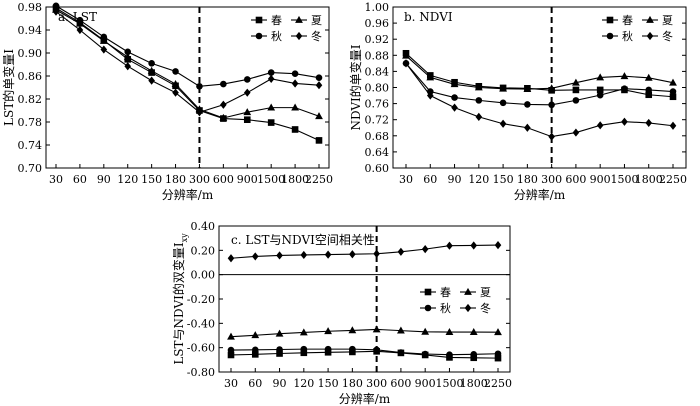 The height and width of the screenshot is (406, 700). I want to click on legend-label: 春, so click(276, 20).